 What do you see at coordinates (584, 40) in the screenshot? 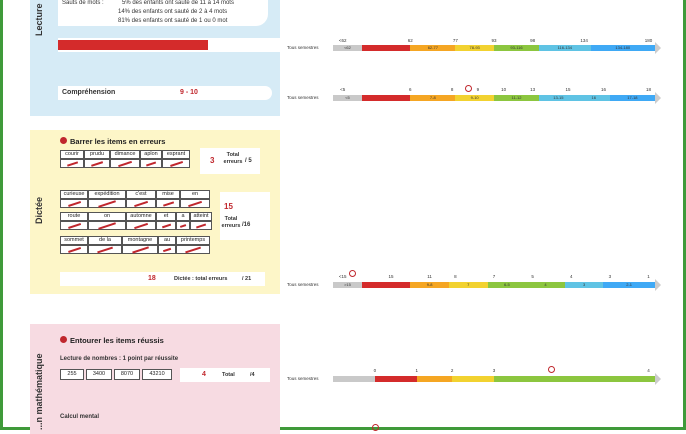
I see `tick: 134` at bounding box center [584, 40].